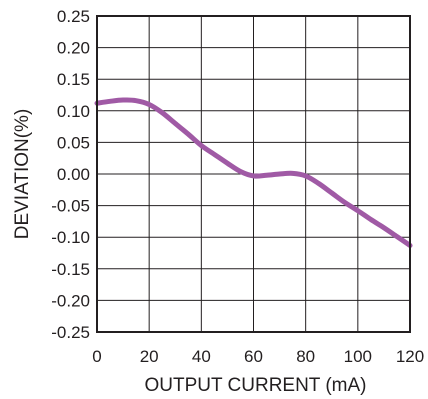 The height and width of the screenshot is (399, 428). Describe the element at coordinates (70, 332) in the screenshot. I see `y-tick-label: -0.25` at that location.